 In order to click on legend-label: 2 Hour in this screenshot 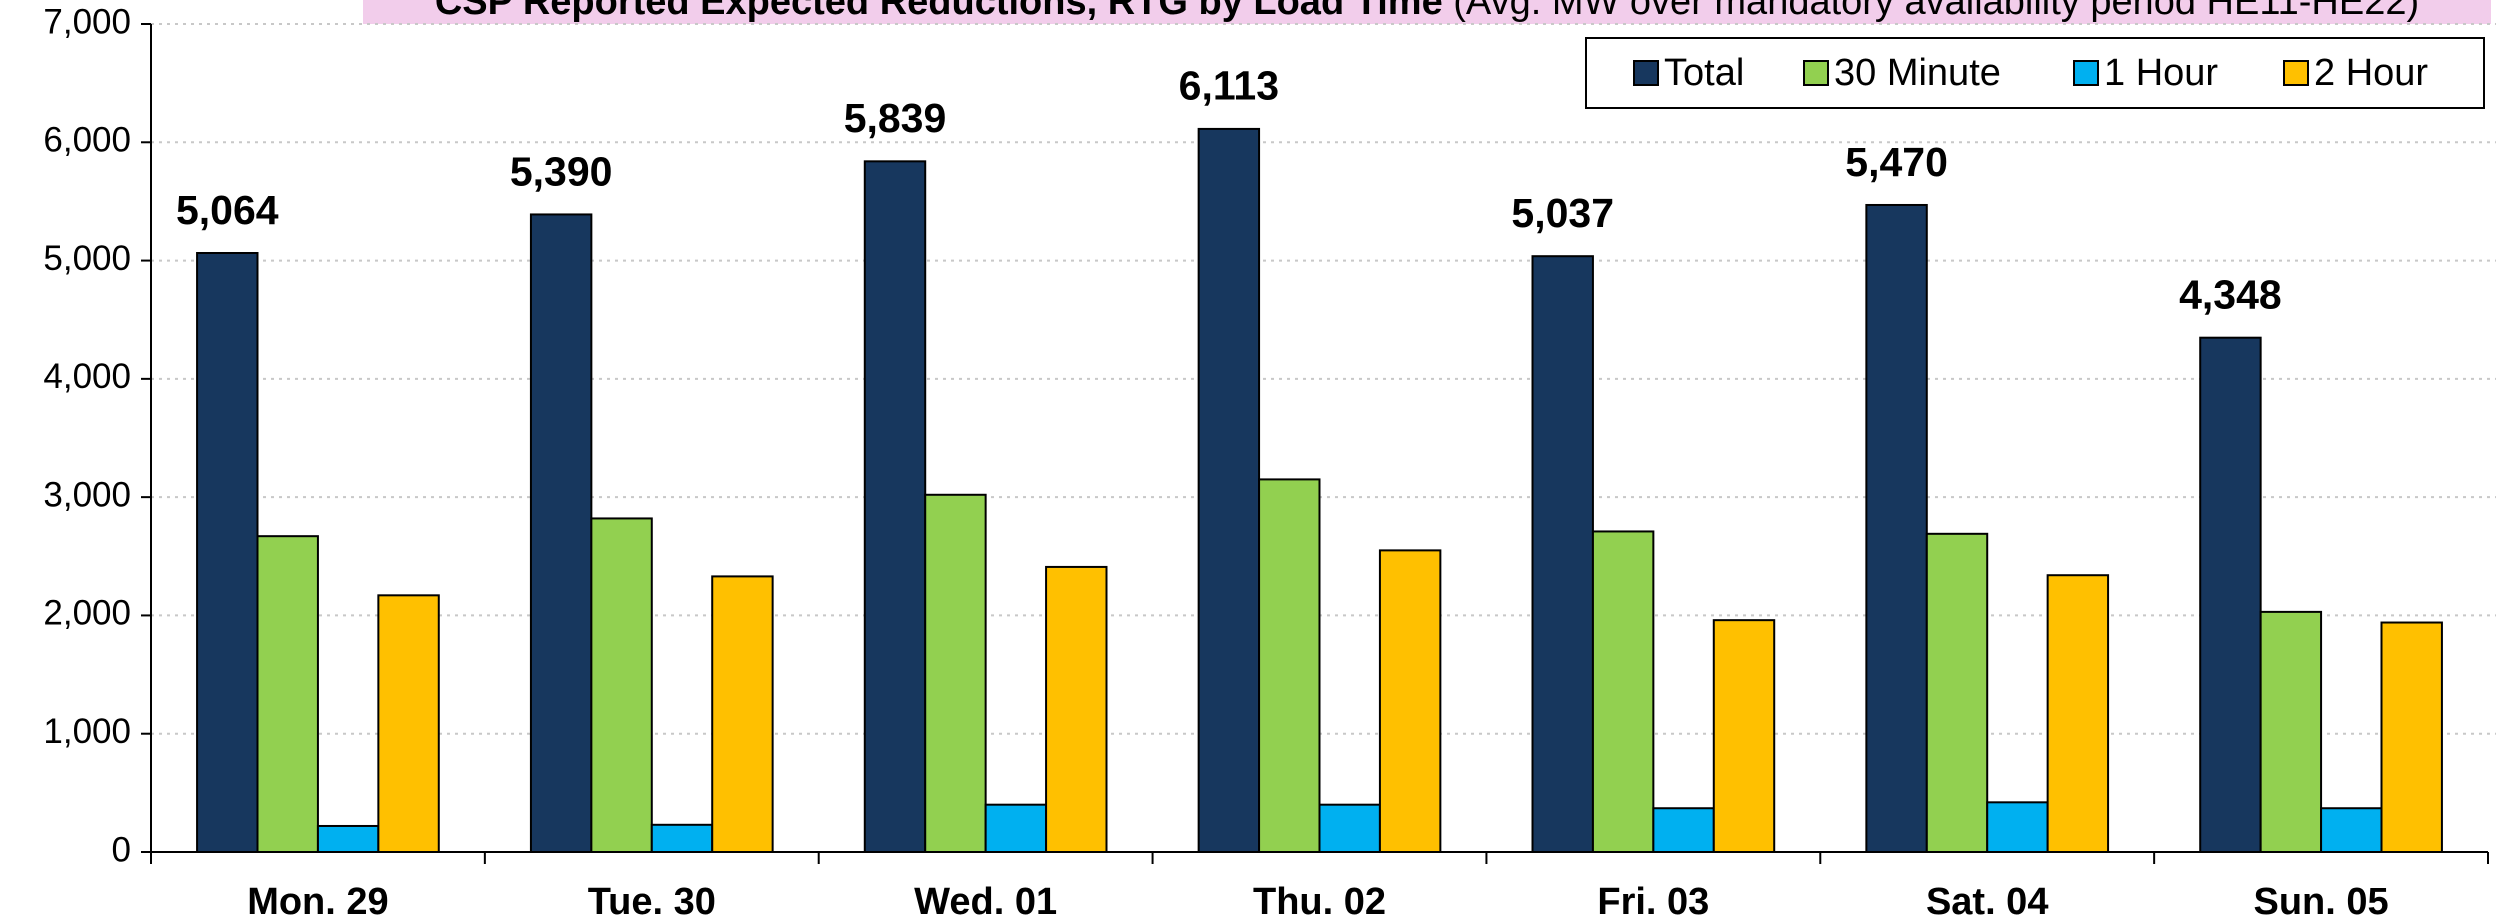, I will do `click(2371, 73)`.